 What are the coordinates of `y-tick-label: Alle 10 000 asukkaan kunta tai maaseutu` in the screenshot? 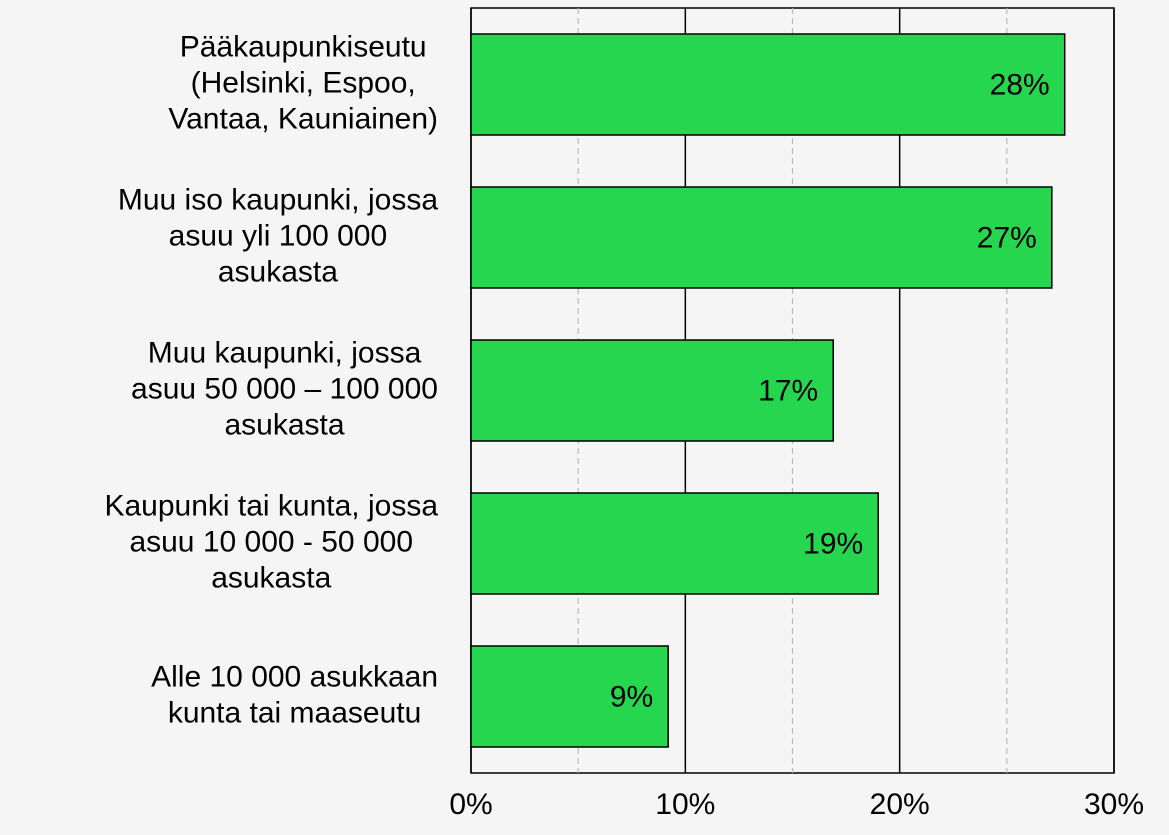 It's located at (294, 694).